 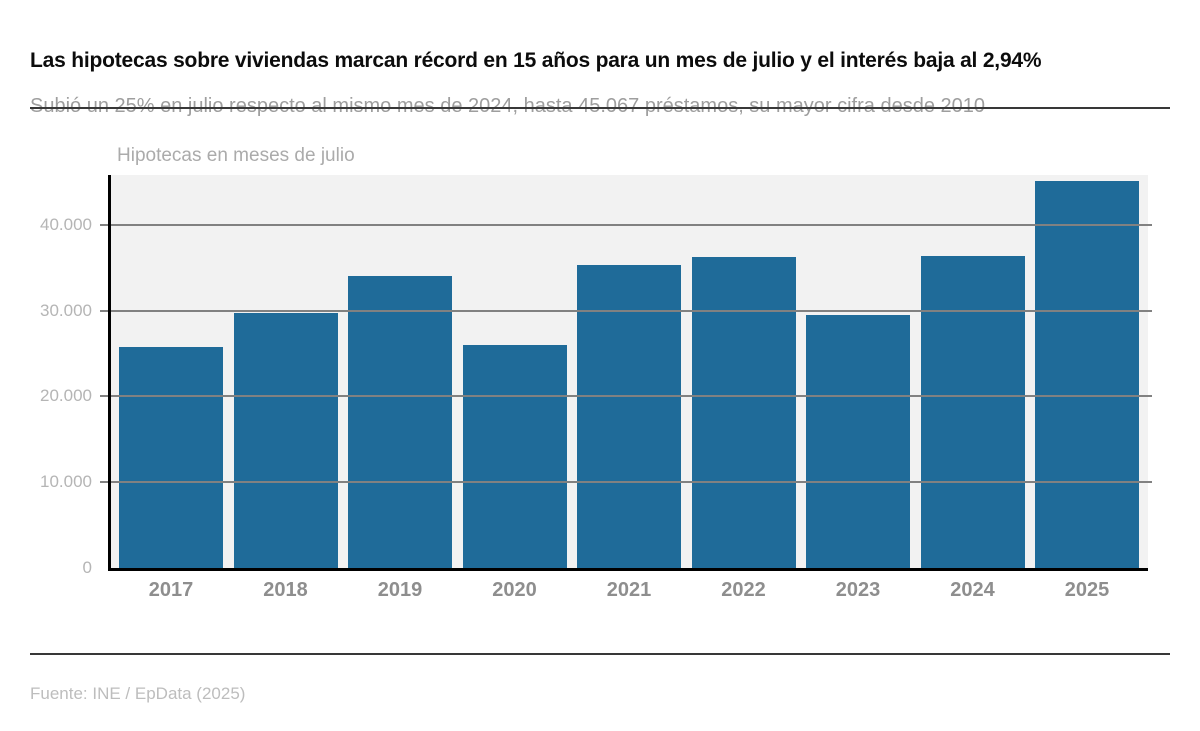 What do you see at coordinates (109, 373) in the screenshot?
I see `y-axis-line` at bounding box center [109, 373].